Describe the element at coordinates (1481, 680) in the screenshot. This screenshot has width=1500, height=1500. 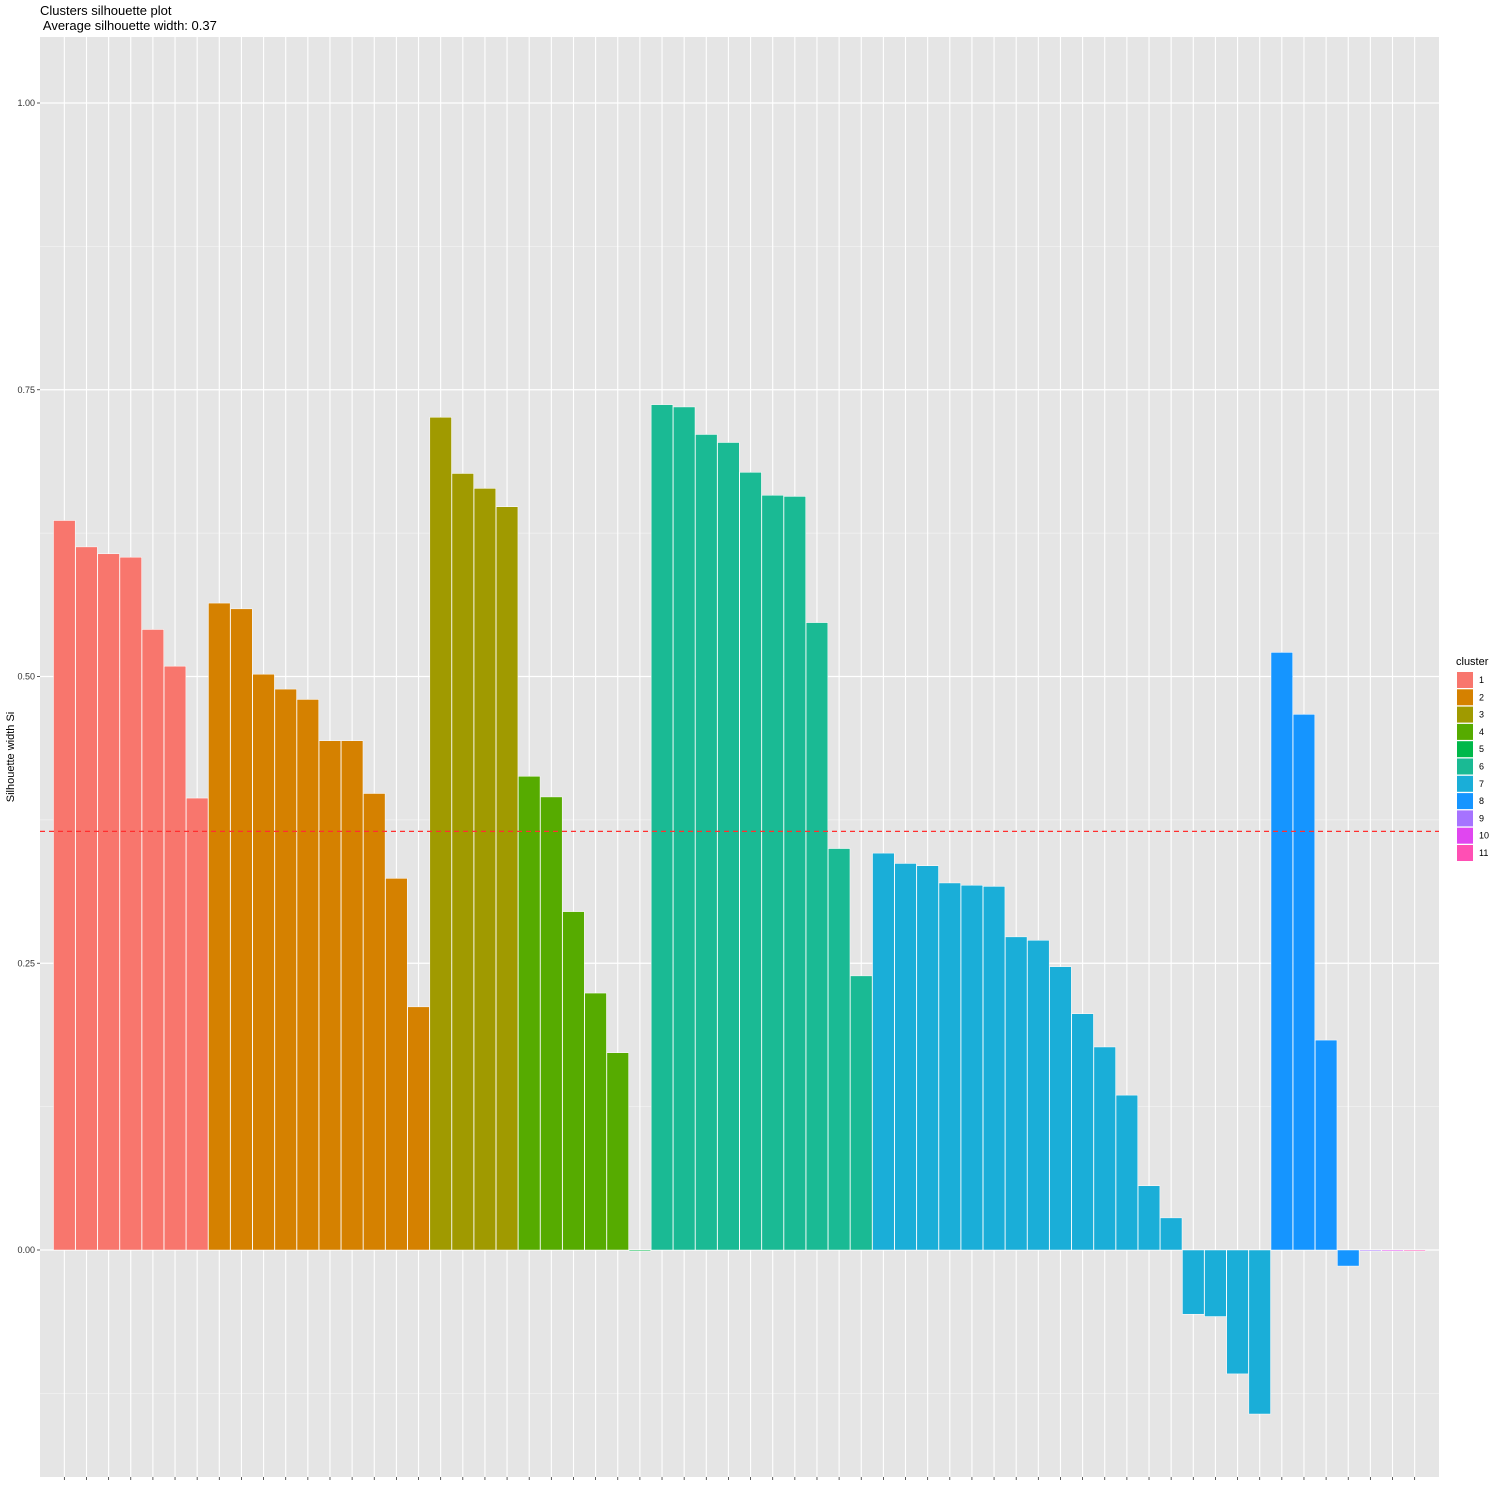
I see `legend-label-1: 1` at that location.